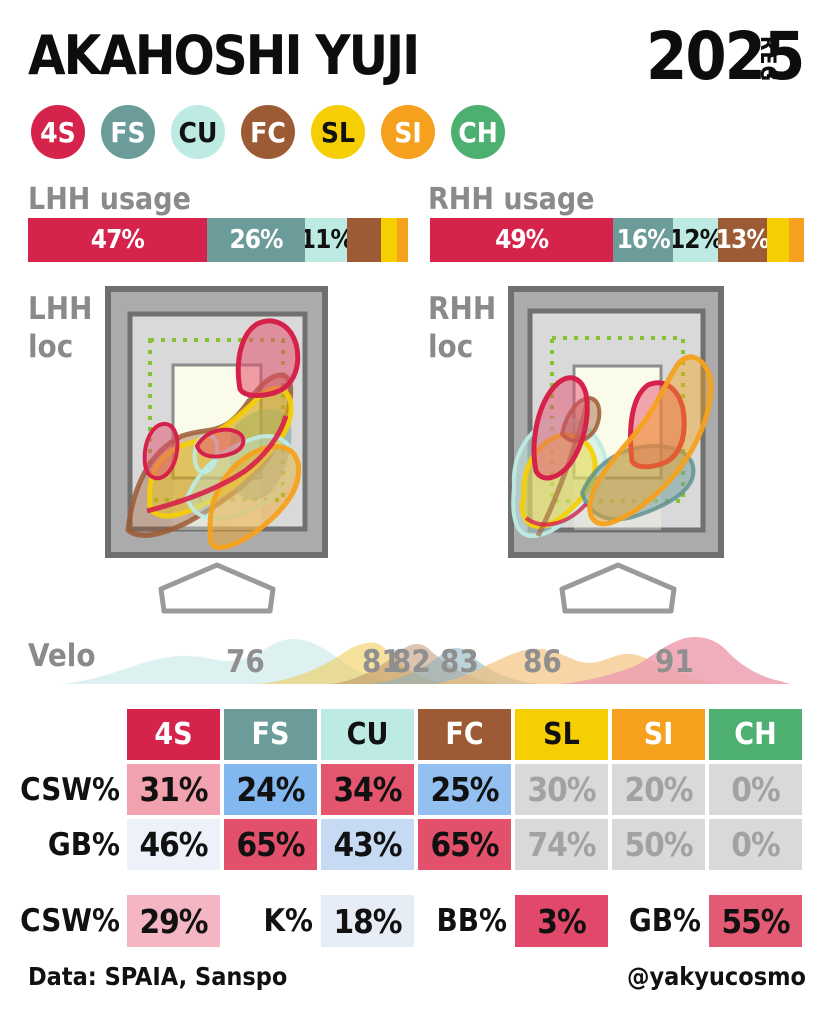 The image size is (834, 1024). What do you see at coordinates (367, 734) in the screenshot?
I see `table-header-cu: CU` at bounding box center [367, 734].